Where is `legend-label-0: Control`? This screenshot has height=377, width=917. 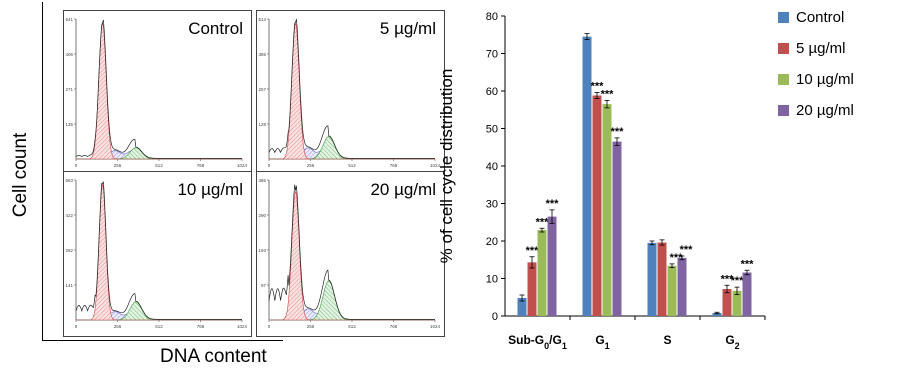 legend-label-0: Control is located at coordinates (820, 17).